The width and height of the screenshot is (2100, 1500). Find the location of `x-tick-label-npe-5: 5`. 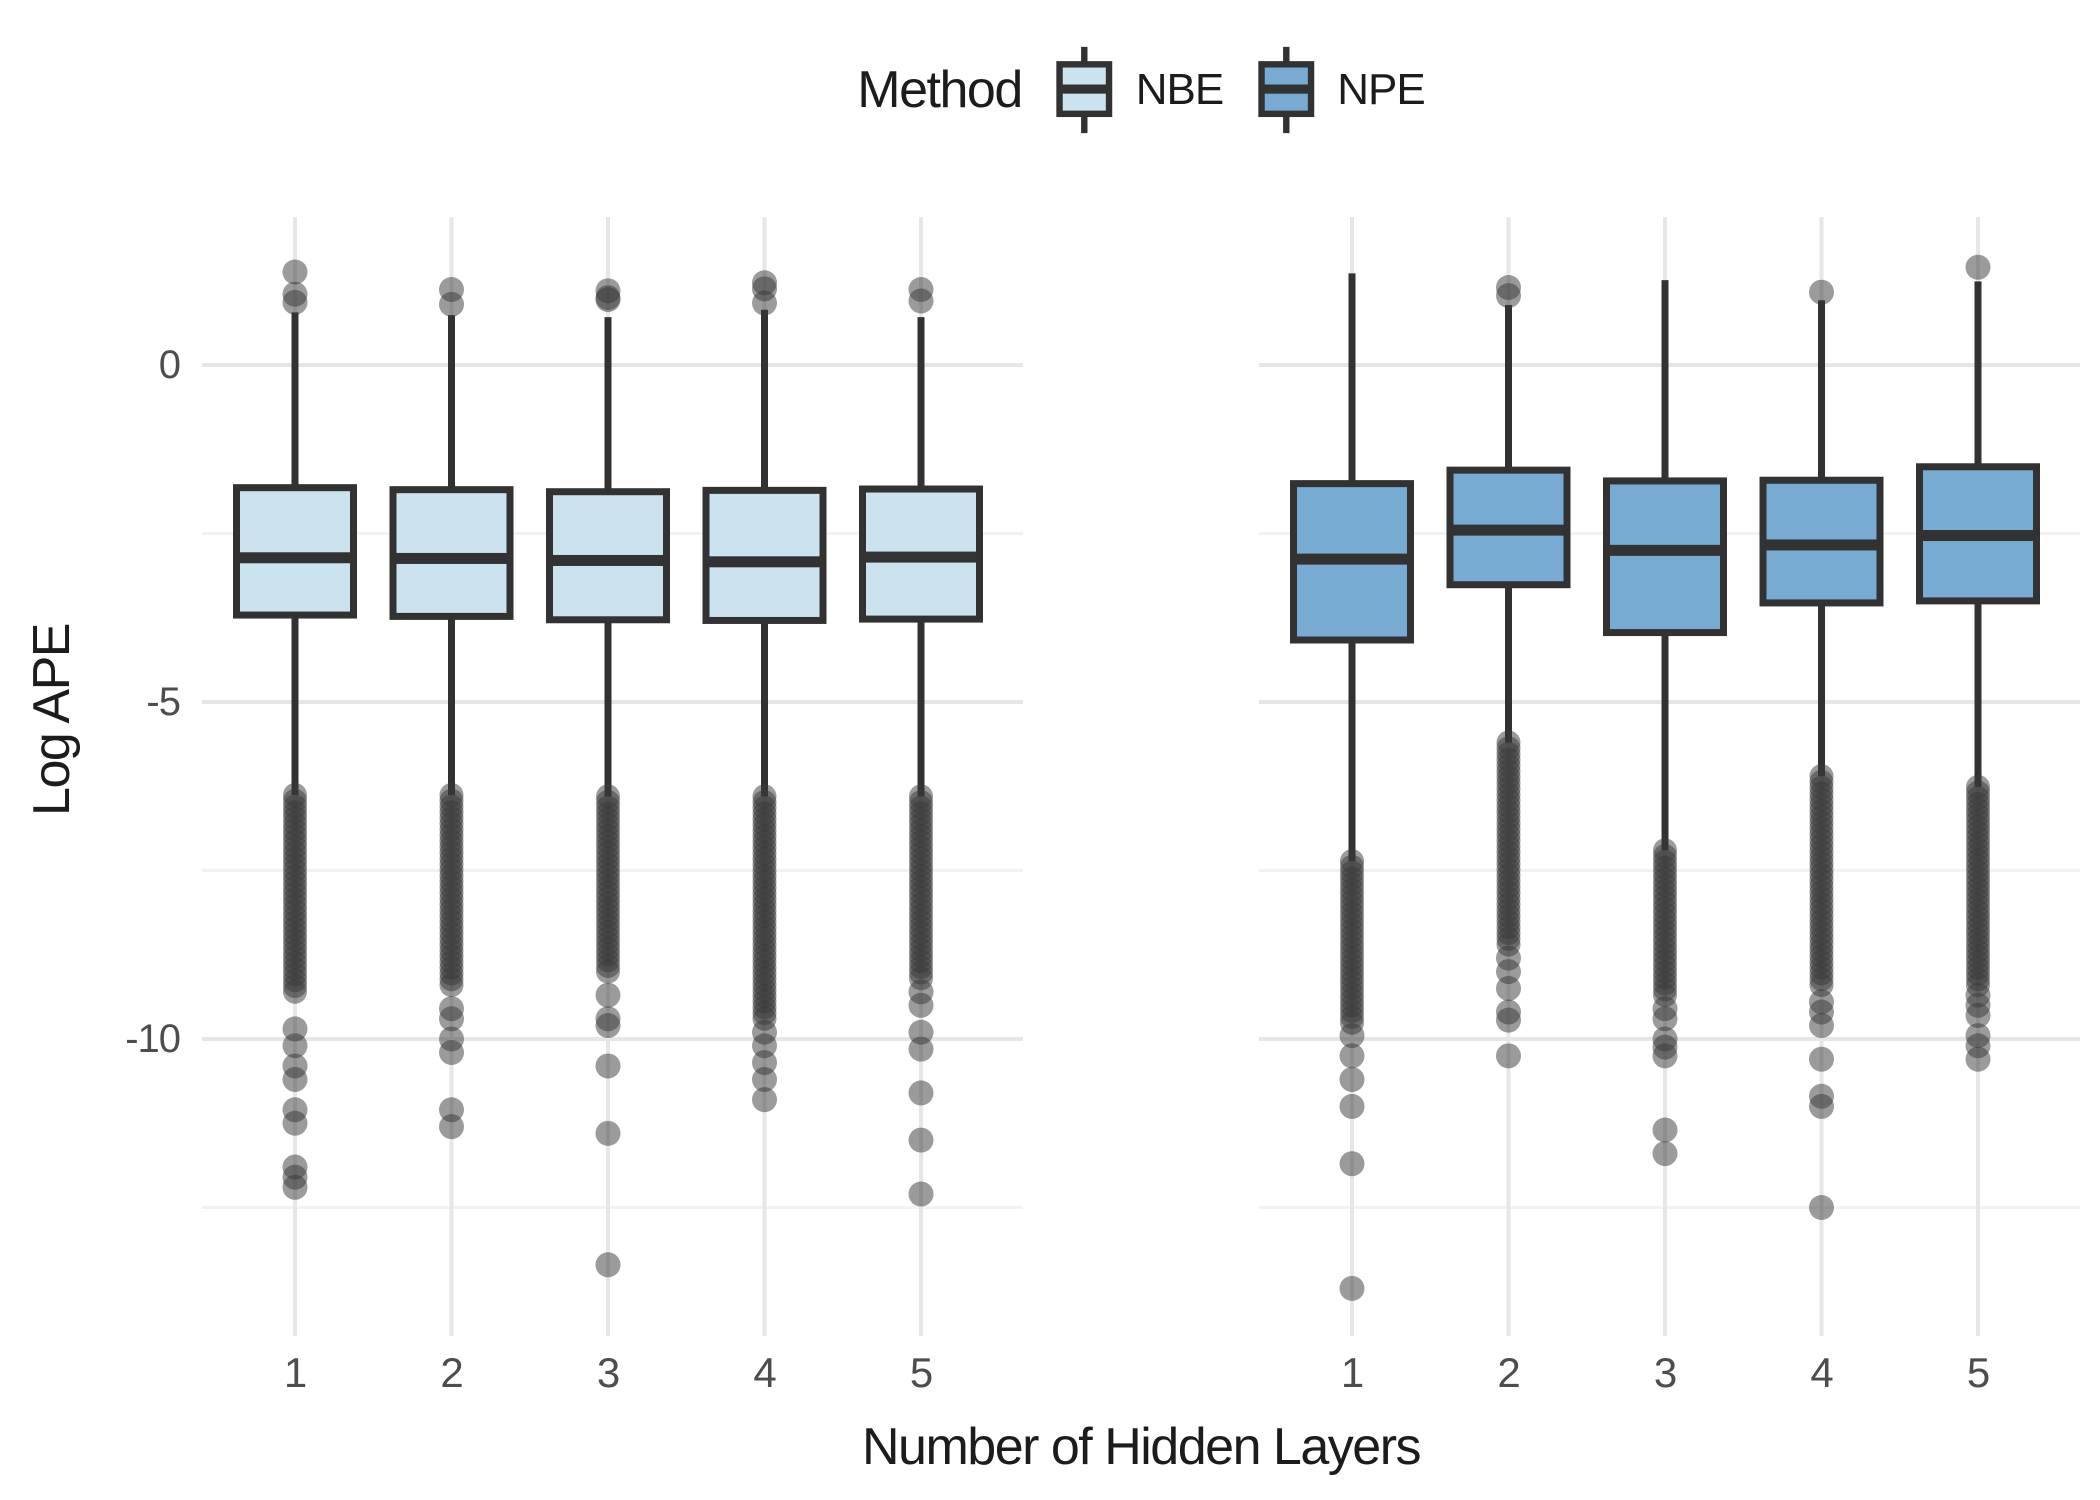

x-tick-label-npe-5: 5 is located at coordinates (1978, 1372).